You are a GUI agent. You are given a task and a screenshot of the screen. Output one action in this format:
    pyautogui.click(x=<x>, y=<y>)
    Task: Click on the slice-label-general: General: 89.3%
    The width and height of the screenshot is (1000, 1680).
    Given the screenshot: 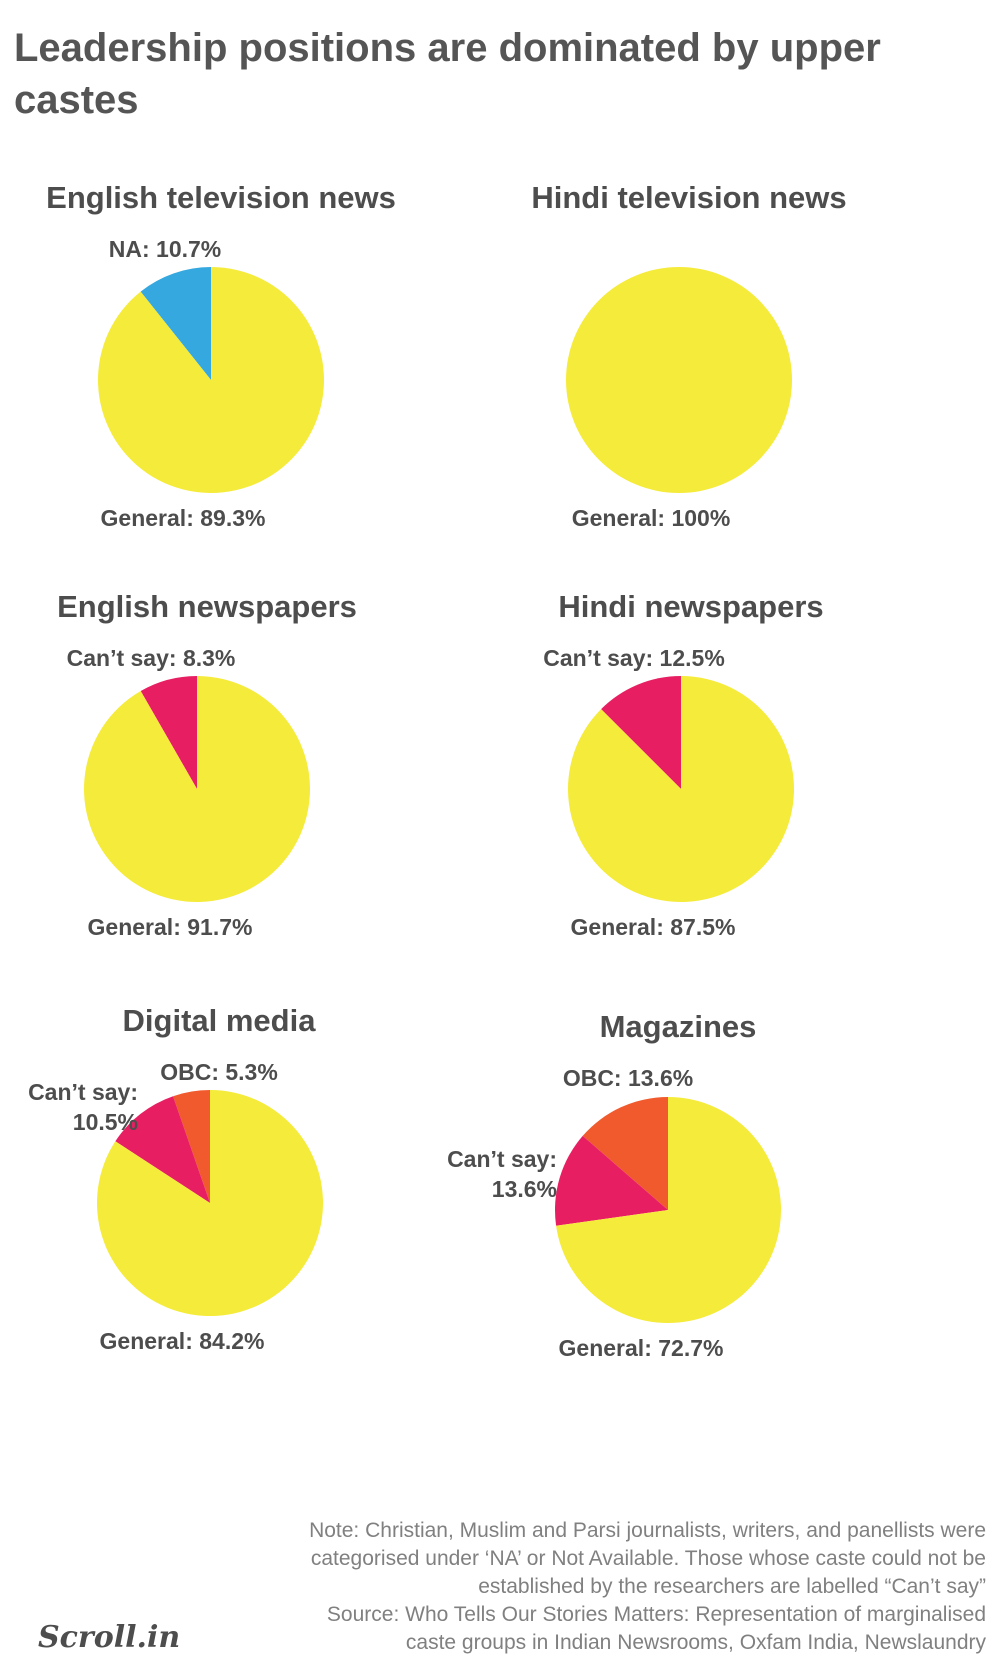 What is the action you would take?
    pyautogui.click(x=183, y=518)
    